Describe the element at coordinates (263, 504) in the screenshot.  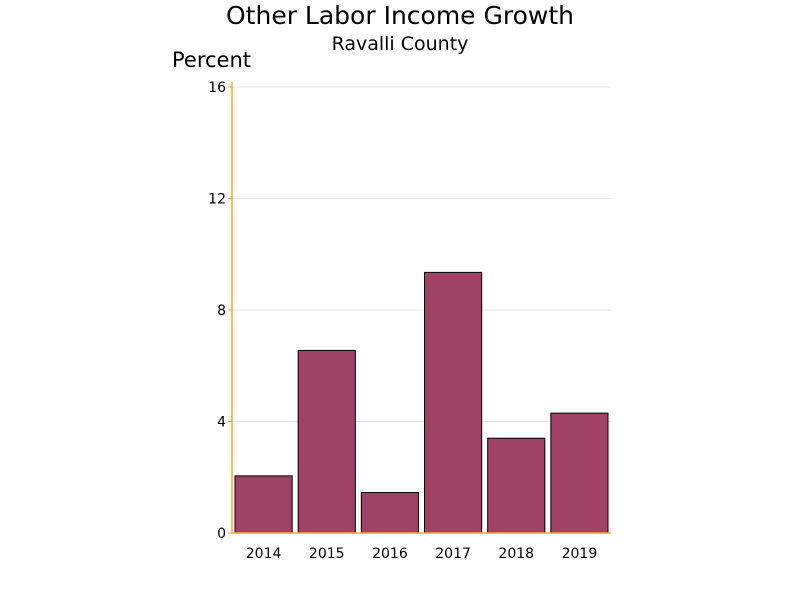
I see `bar-2014` at that location.